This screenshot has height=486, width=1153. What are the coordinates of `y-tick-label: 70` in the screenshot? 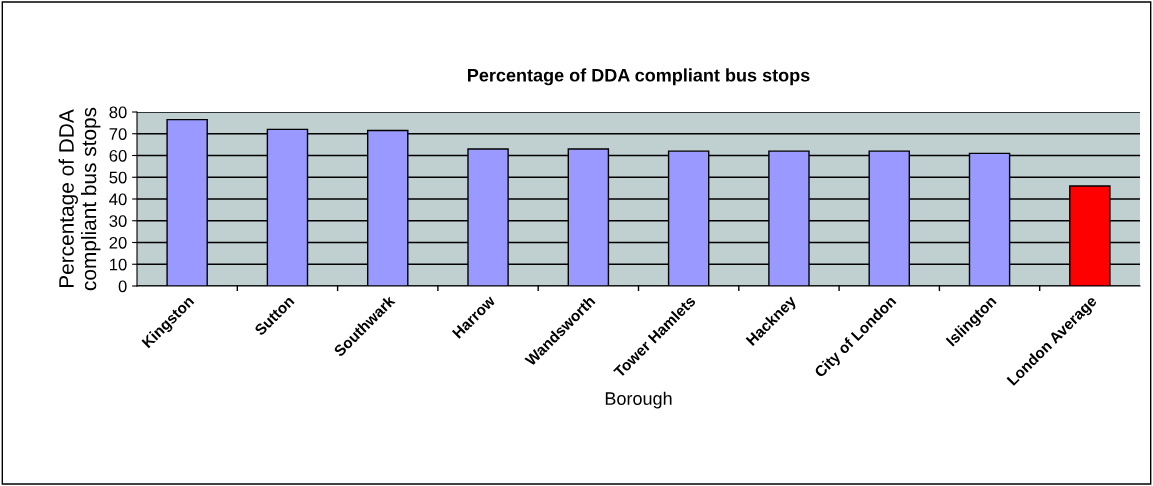 It's located at (118, 134).